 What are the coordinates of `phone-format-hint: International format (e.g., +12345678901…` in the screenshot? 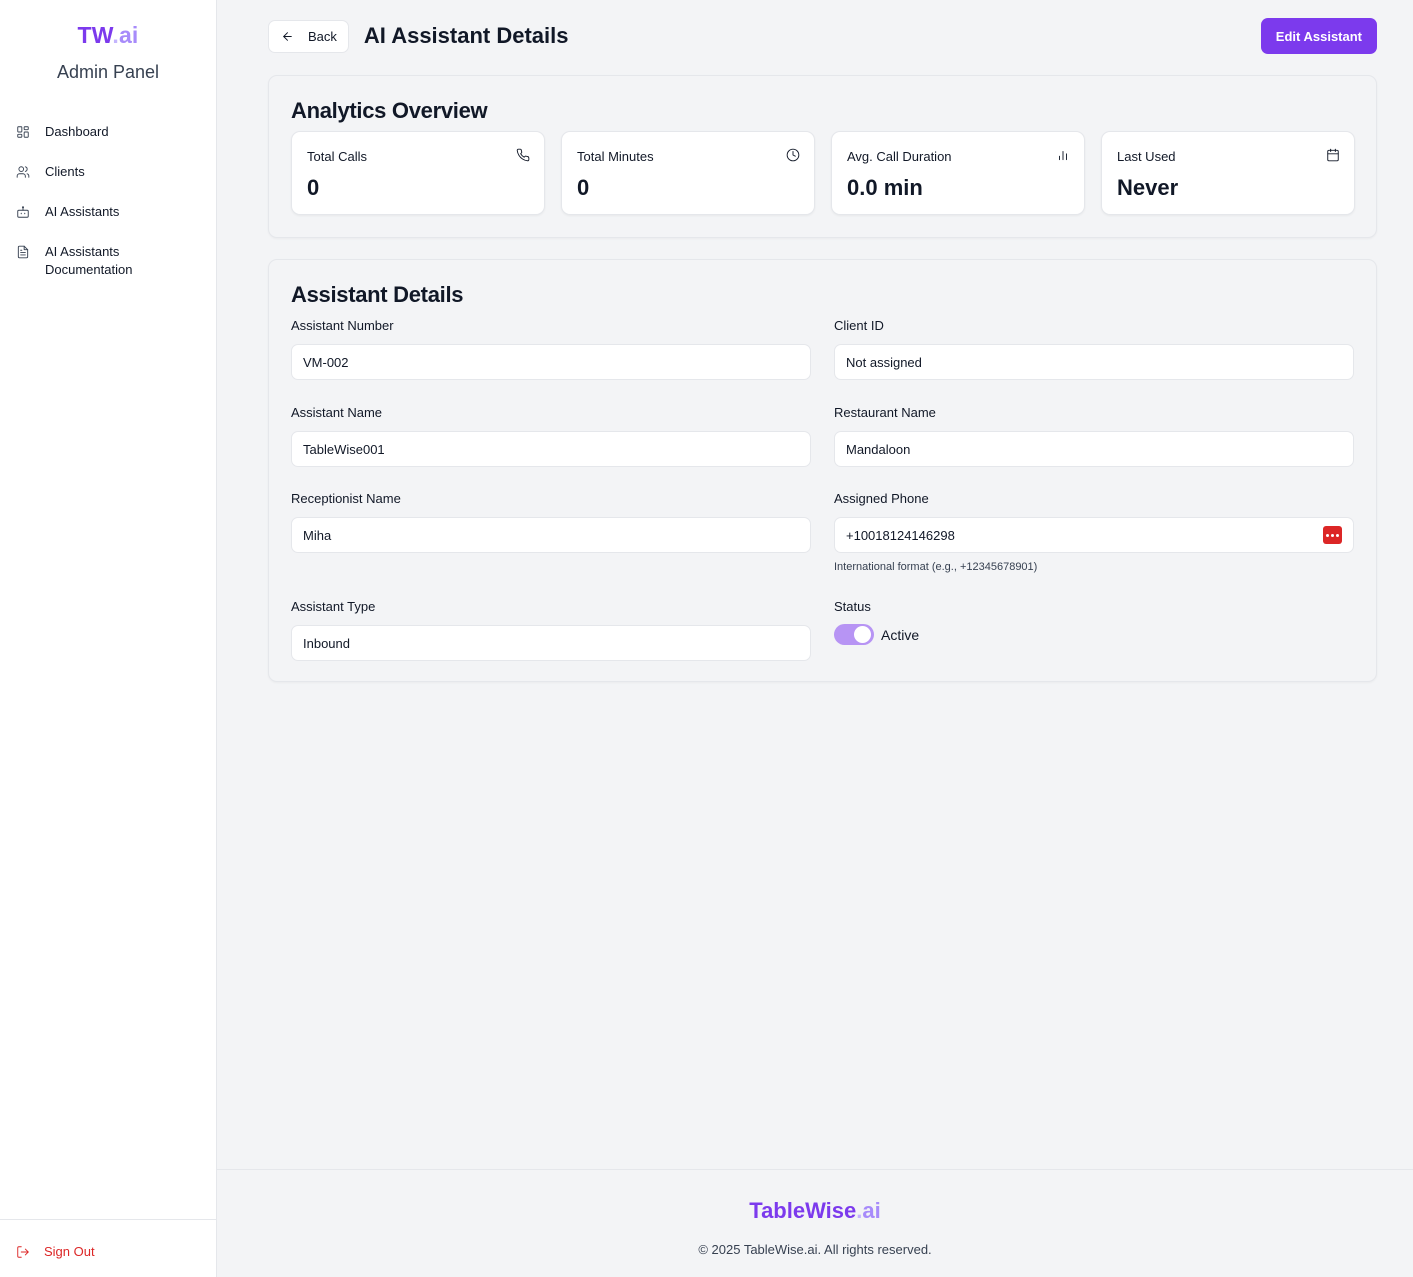 It's located at (936, 567).